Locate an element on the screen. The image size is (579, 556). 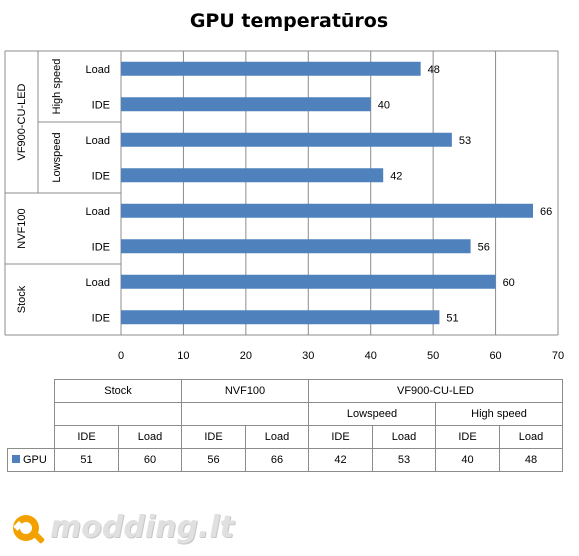
x-tick-label: 50 is located at coordinates (433, 356).